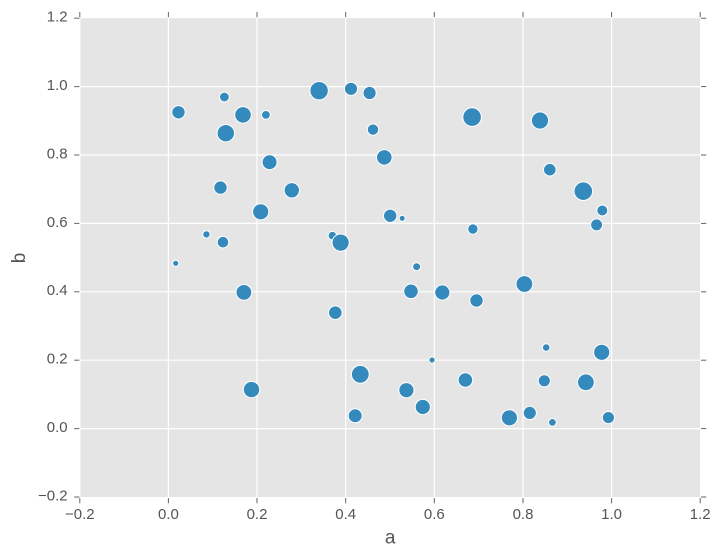  Describe the element at coordinates (390, 537) in the screenshot. I see `svg-text: a` at that location.